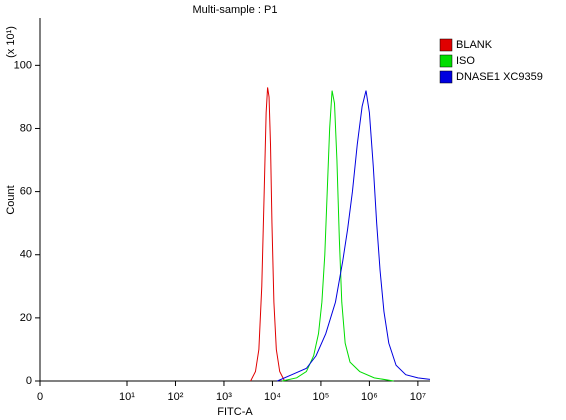 This screenshot has width=566, height=420. Describe the element at coordinates (26, 255) in the screenshot. I see `y-tick-label: 40` at that location.